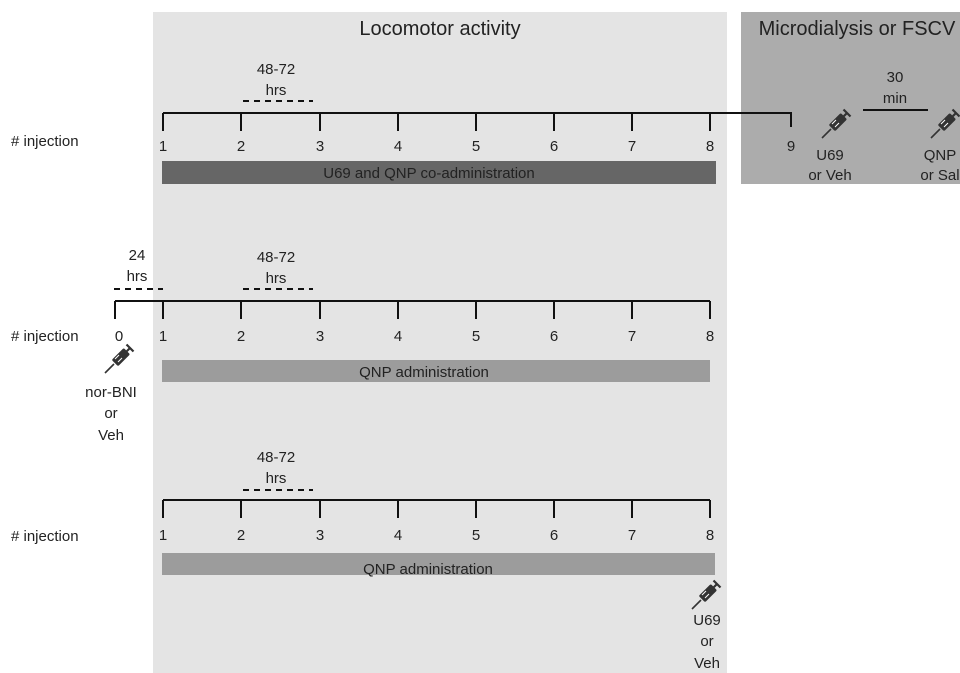  What do you see at coordinates (554, 336) in the screenshot?
I see `panel2-tick-label: 6` at bounding box center [554, 336].